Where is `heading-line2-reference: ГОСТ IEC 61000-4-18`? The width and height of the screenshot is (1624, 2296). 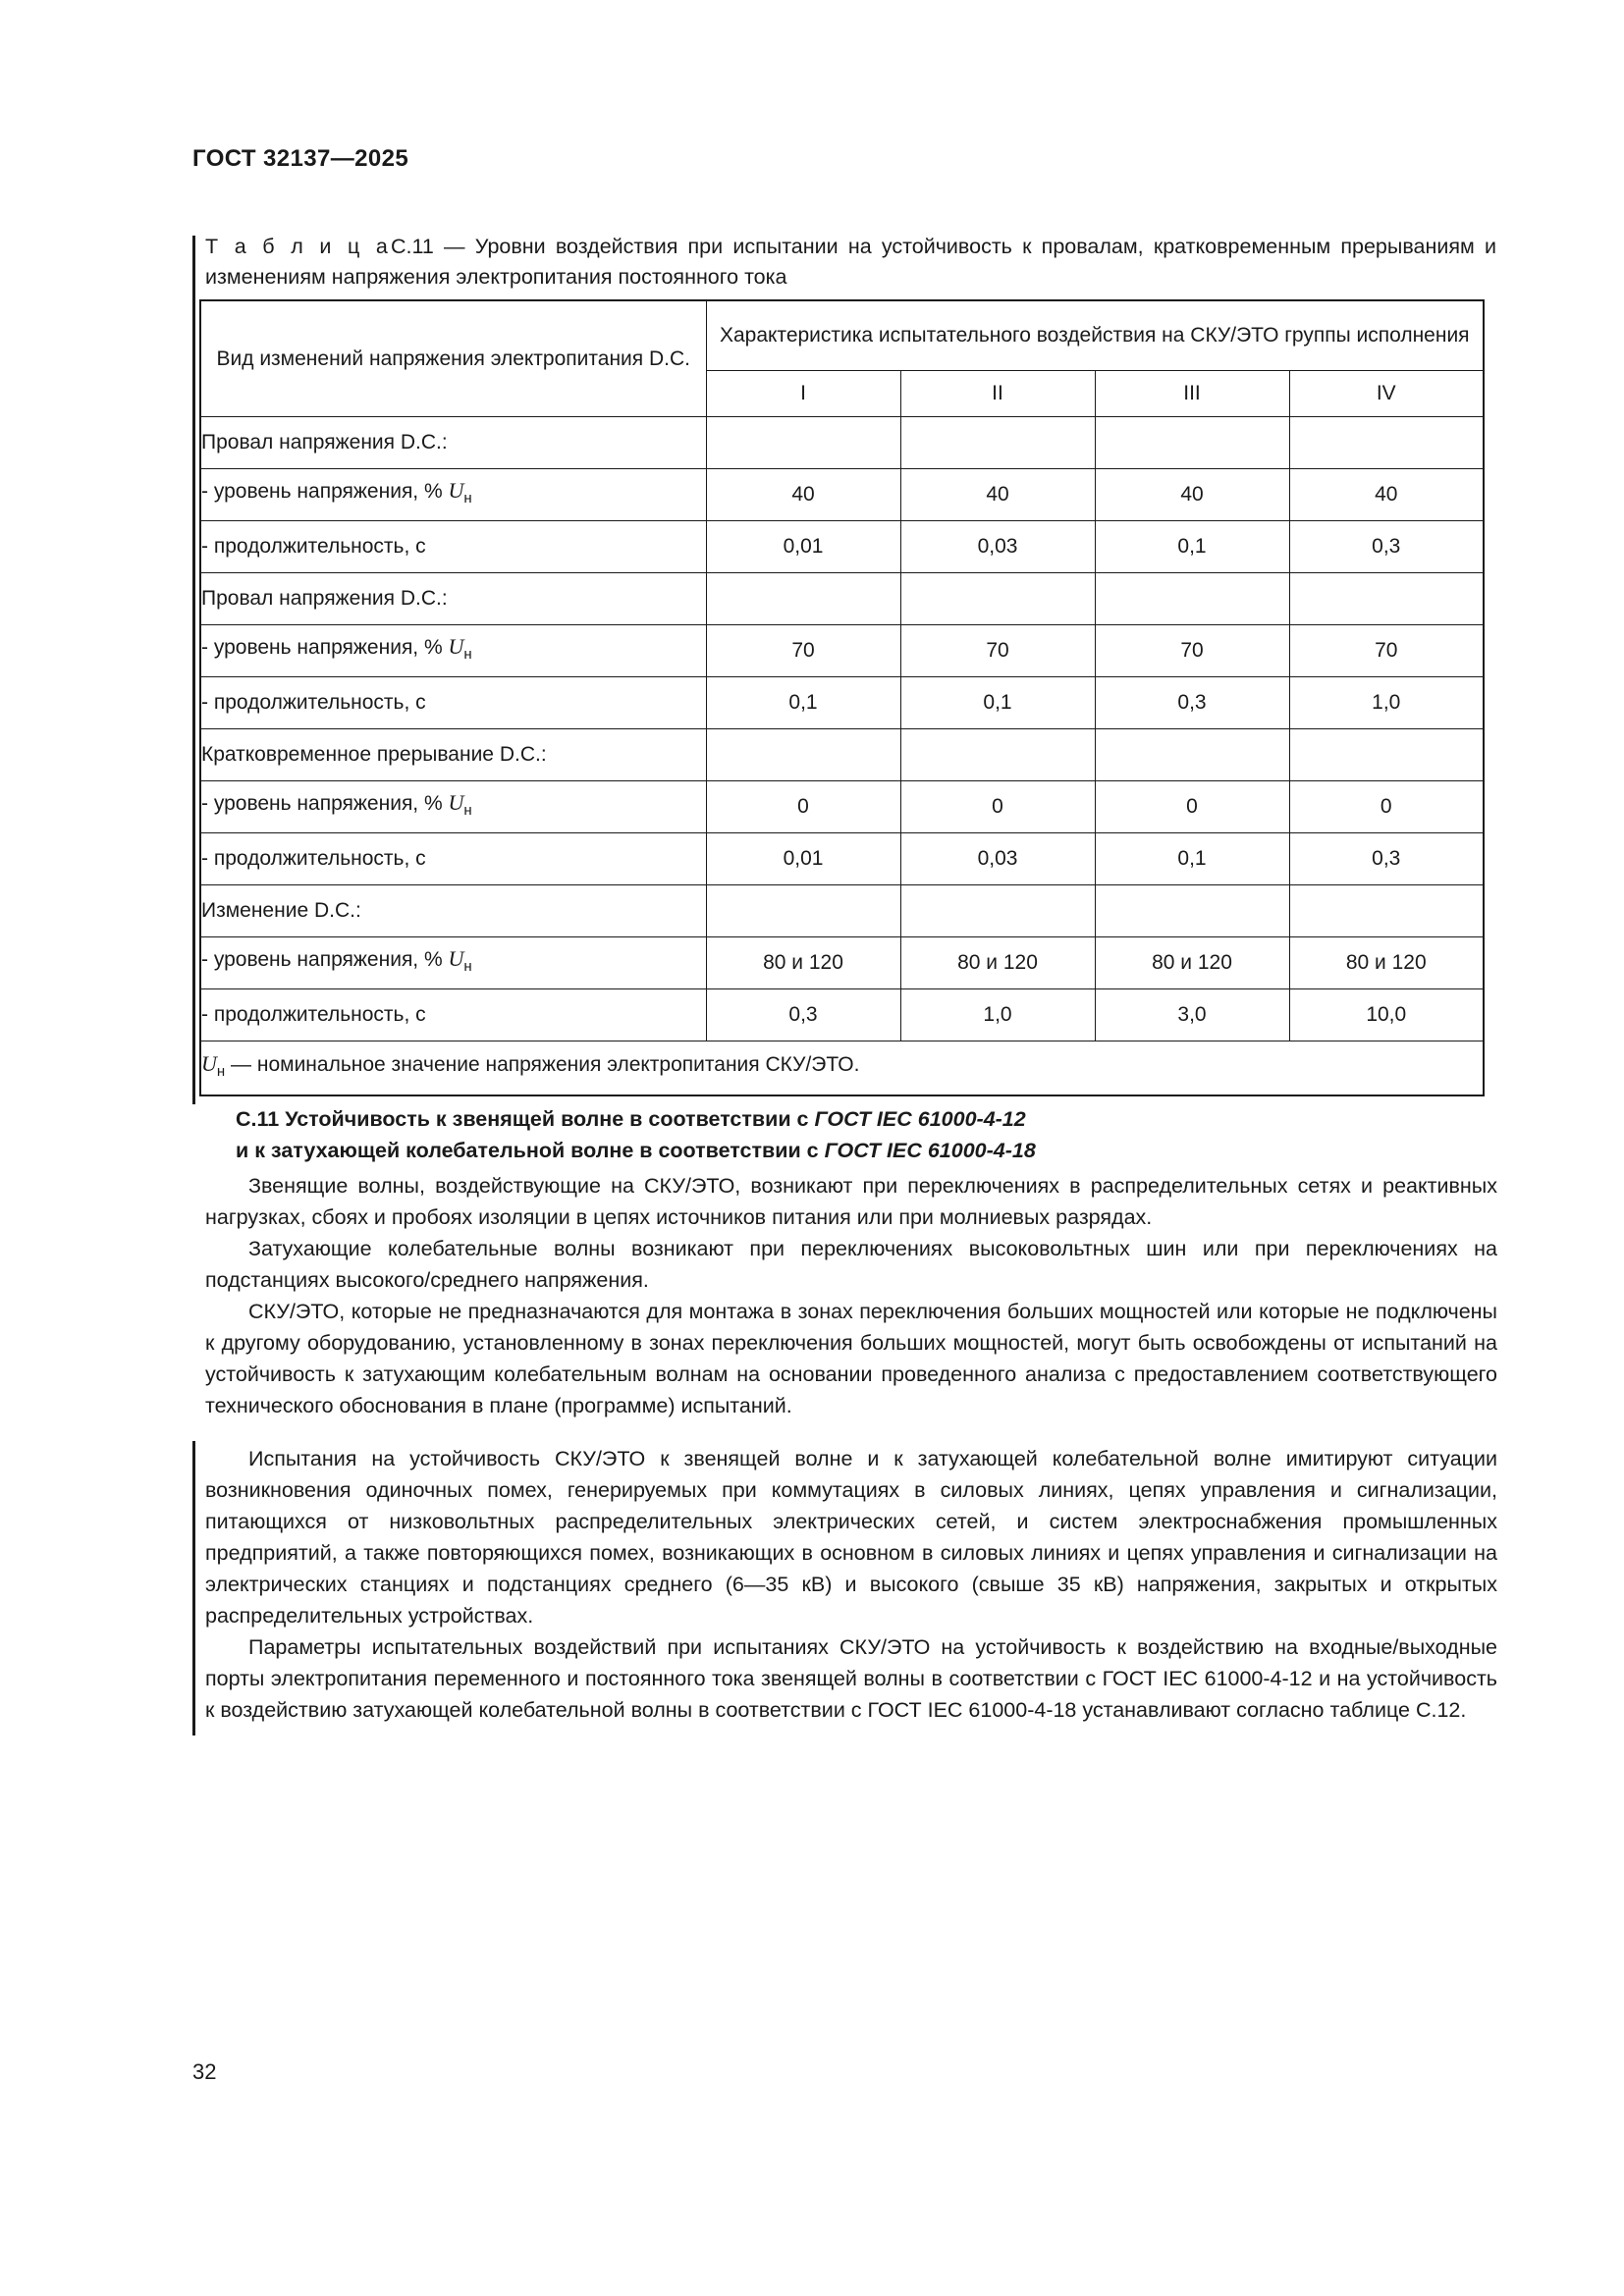
heading-line2-reference: ГОСТ IEC 61000-4-18 is located at coordinates (930, 1150).